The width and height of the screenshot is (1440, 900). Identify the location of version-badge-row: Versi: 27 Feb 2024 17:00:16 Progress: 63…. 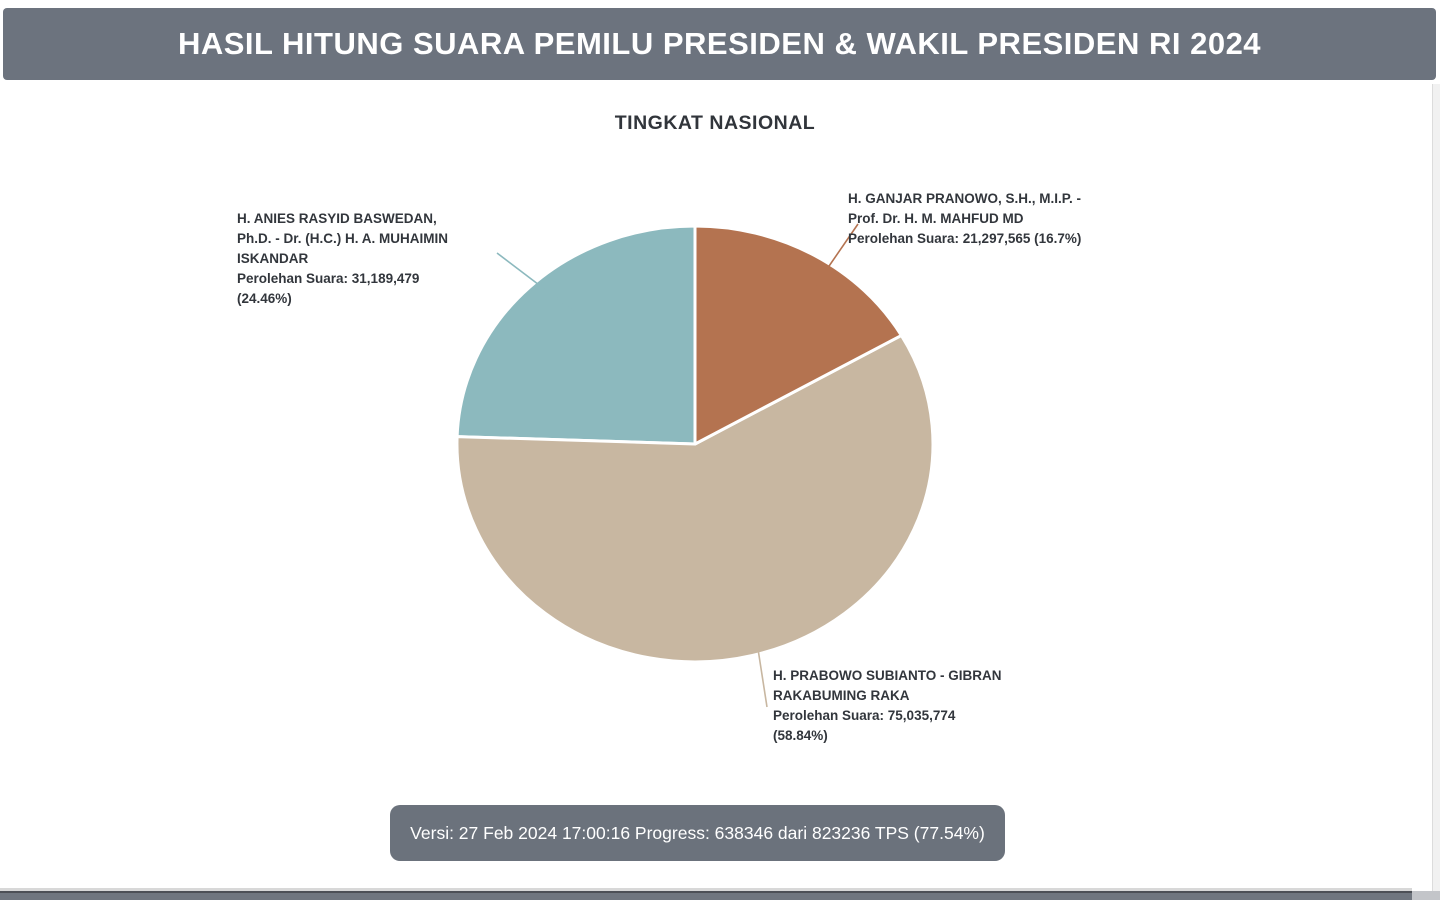
(697, 833).